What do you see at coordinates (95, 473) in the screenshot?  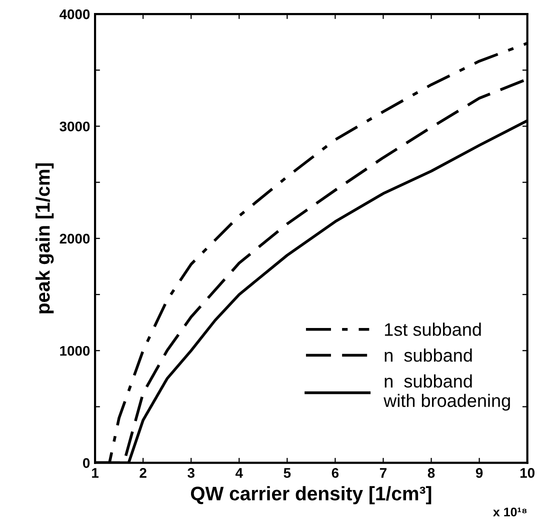 I see `x-tick-label: 1` at bounding box center [95, 473].